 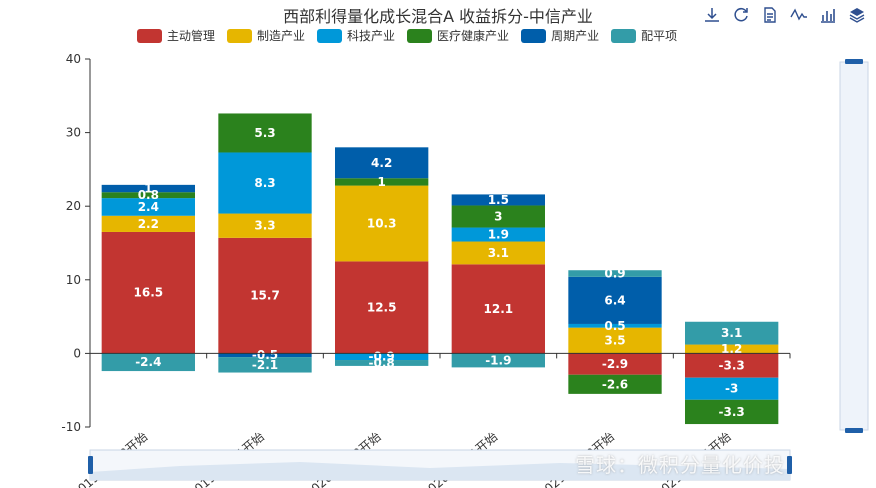 I want to click on data-view-icon, so click(x=770, y=15).